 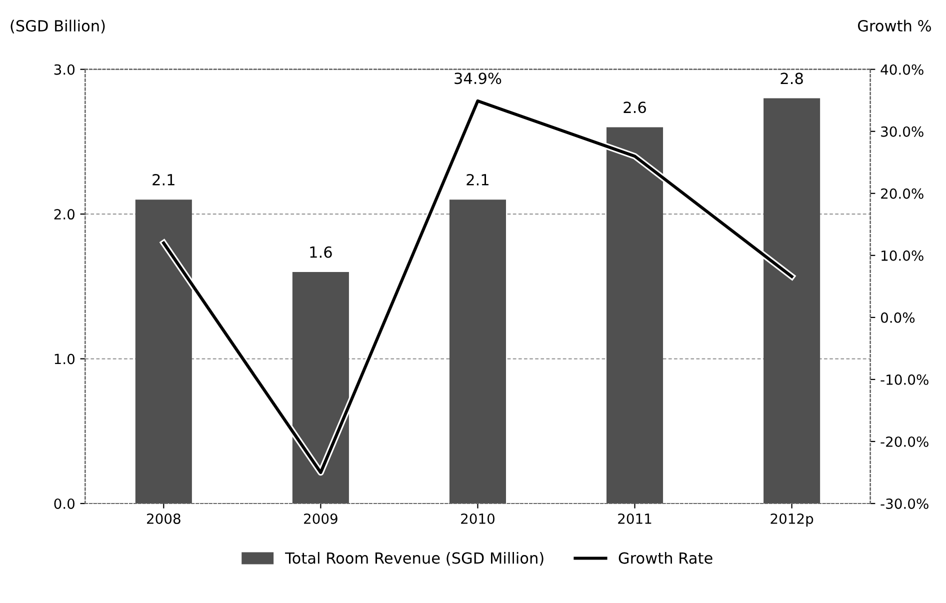 I want to click on y2-tick-label: 0.0%, so click(x=897, y=317).